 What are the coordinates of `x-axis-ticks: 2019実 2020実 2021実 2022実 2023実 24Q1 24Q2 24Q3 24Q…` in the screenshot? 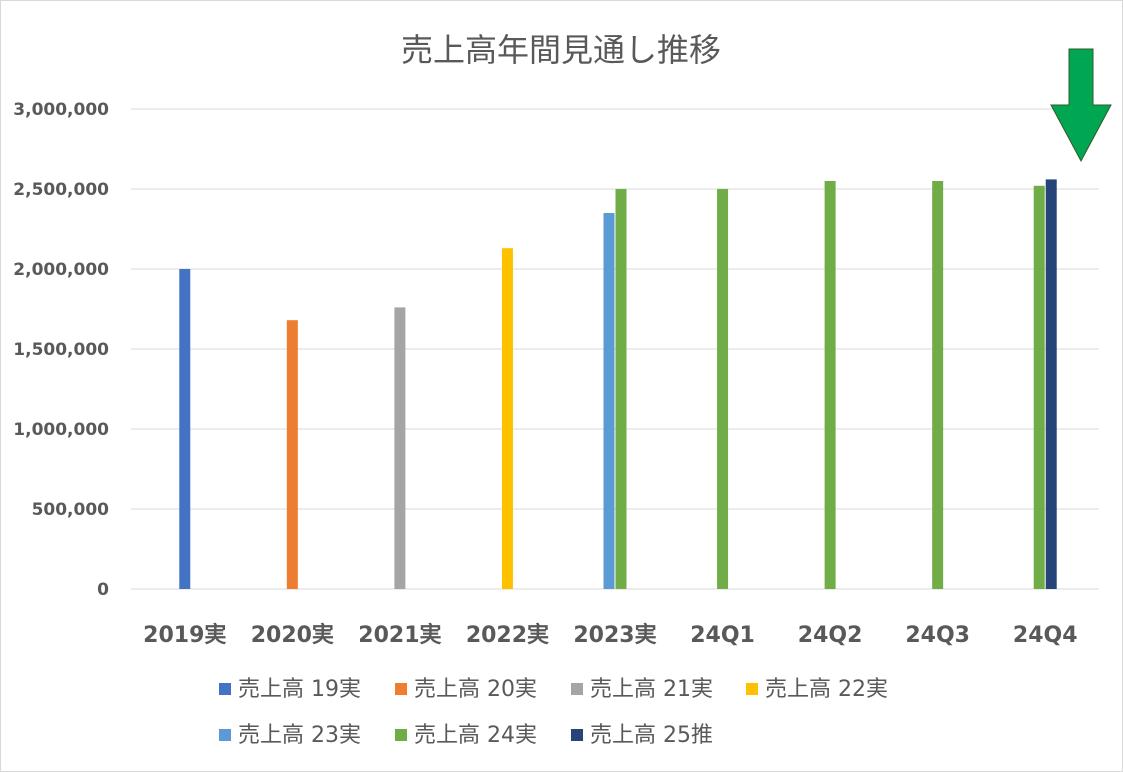 It's located at (610, 635).